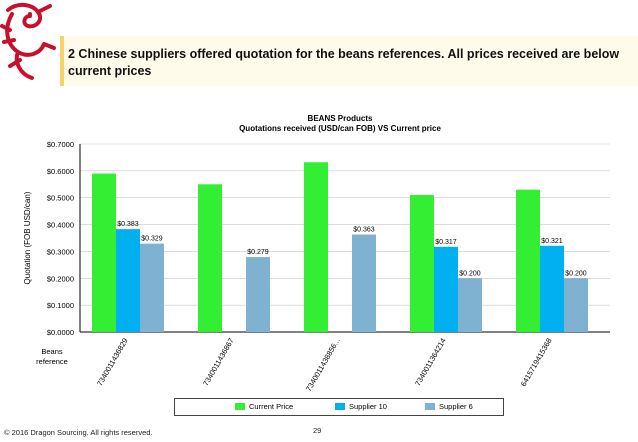  I want to click on data-label: $0.363, so click(364, 230).